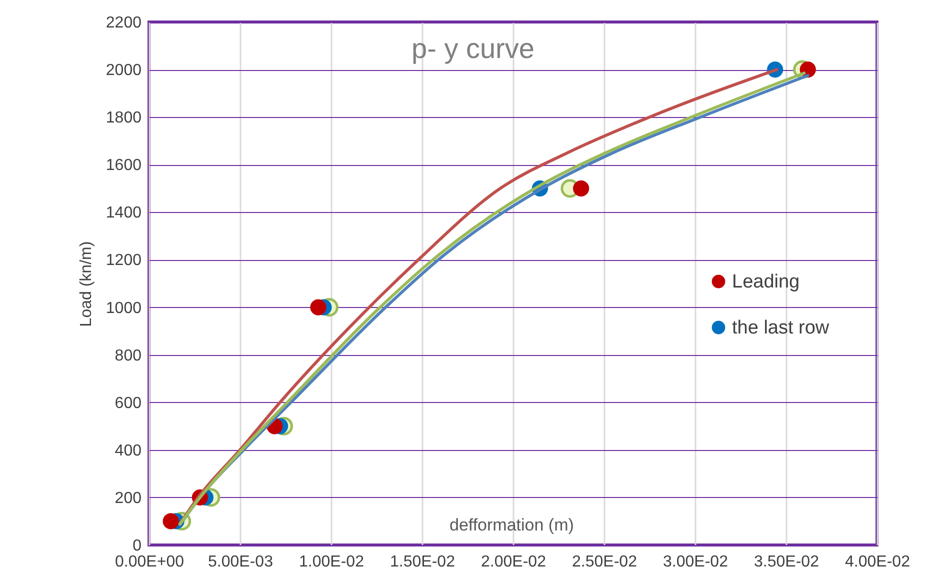 Image resolution: width=927 pixels, height=588 pixels. What do you see at coordinates (149, 562) in the screenshot?
I see `x-tick-label: 0.00E+00` at bounding box center [149, 562].